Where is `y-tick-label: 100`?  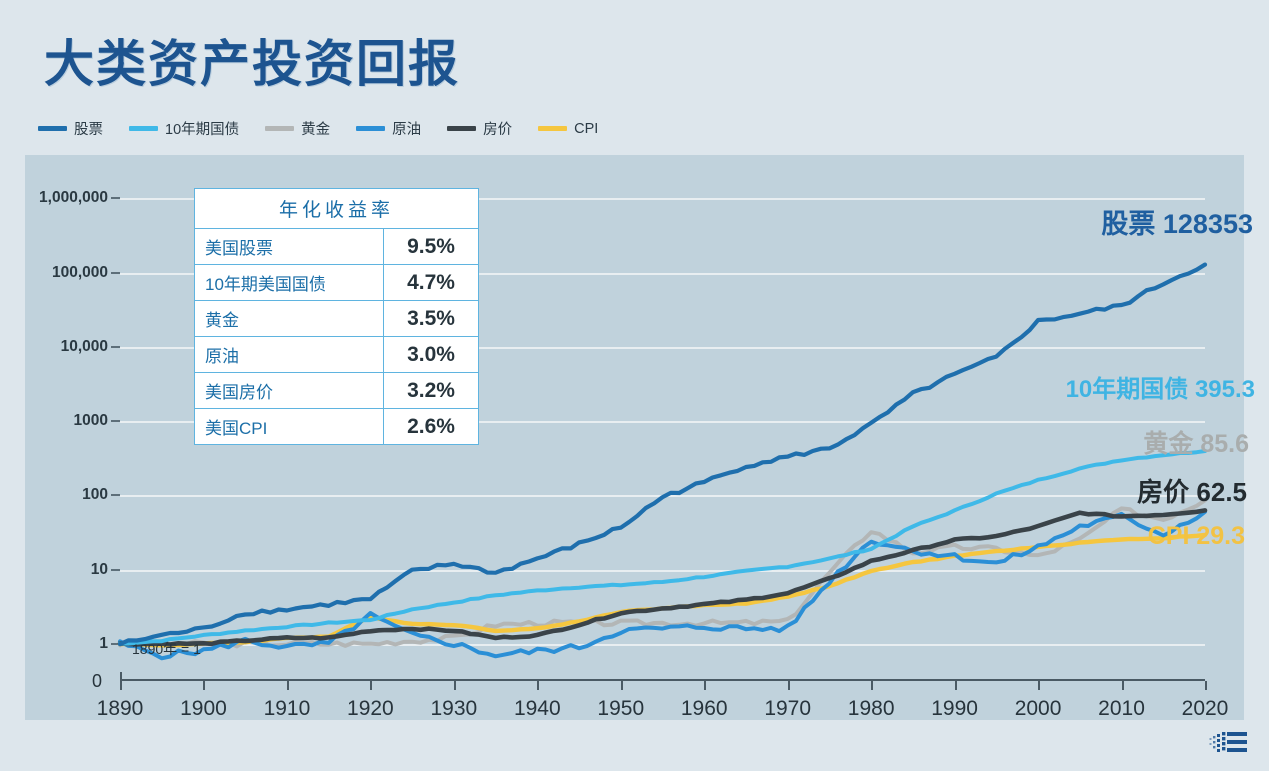
y-tick-label: 100 is located at coordinates (95, 495).